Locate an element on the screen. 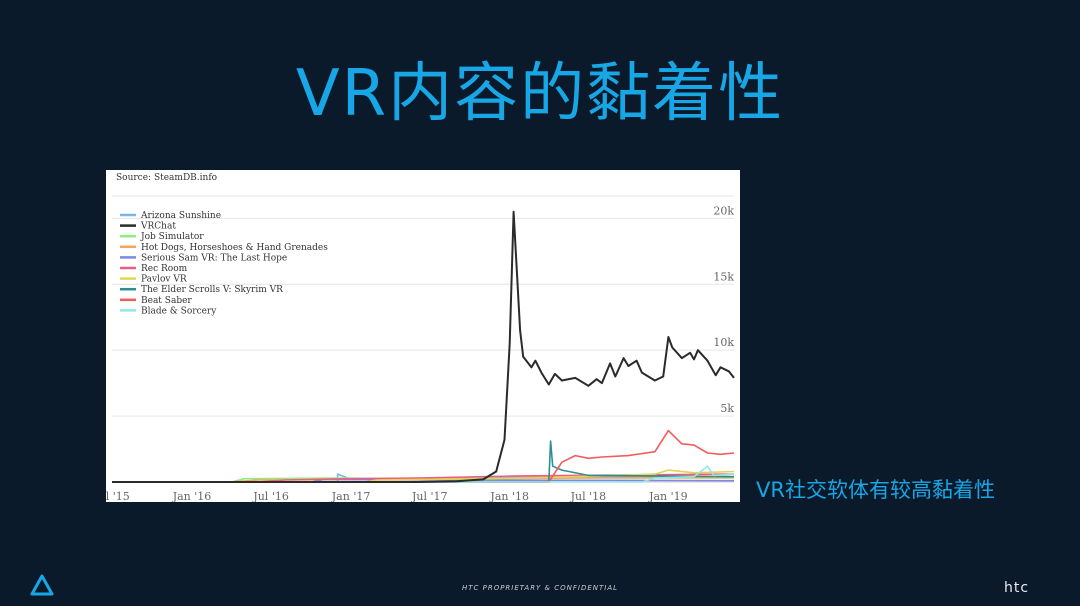  legend-item: Pavlov VR is located at coordinates (164, 280).